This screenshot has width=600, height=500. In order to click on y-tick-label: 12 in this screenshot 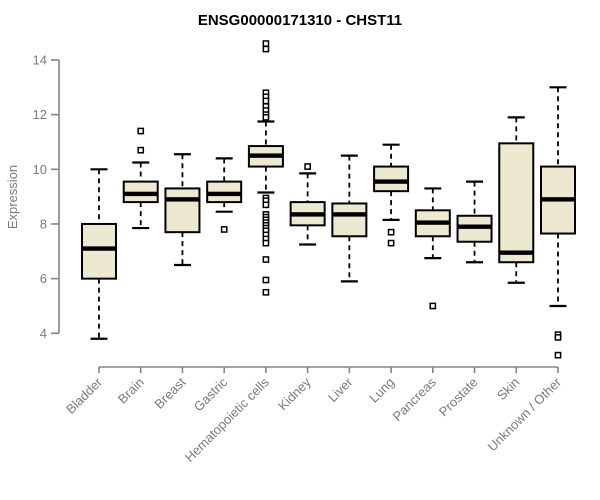, I will do `click(40, 114)`.